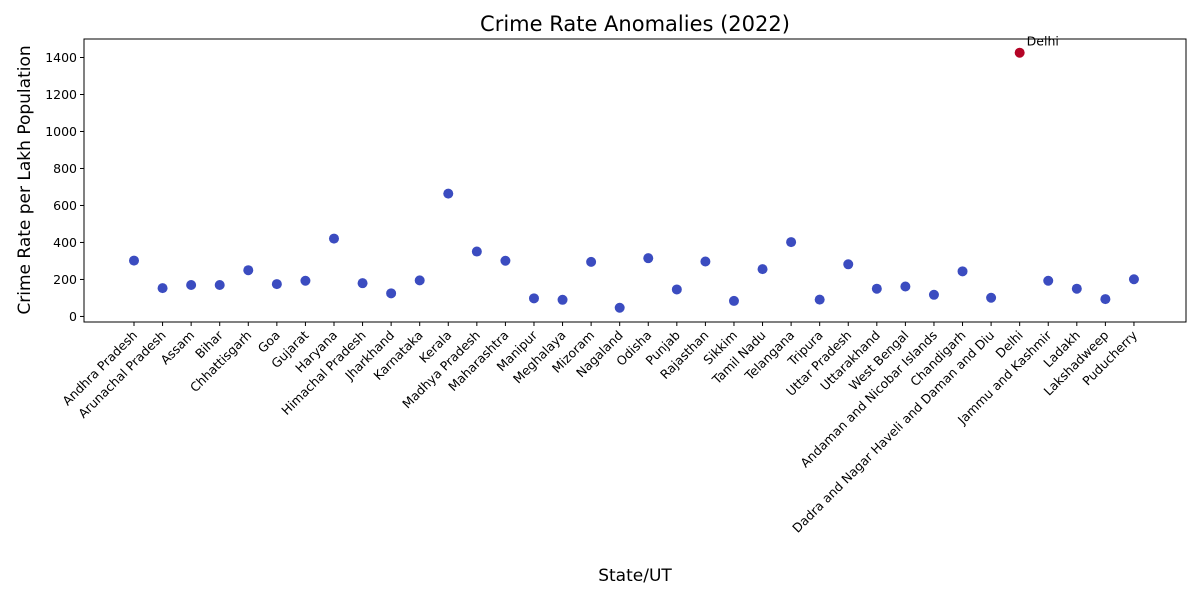 The image size is (1200, 600). I want to click on y-tick-label: 200, so click(65, 279).